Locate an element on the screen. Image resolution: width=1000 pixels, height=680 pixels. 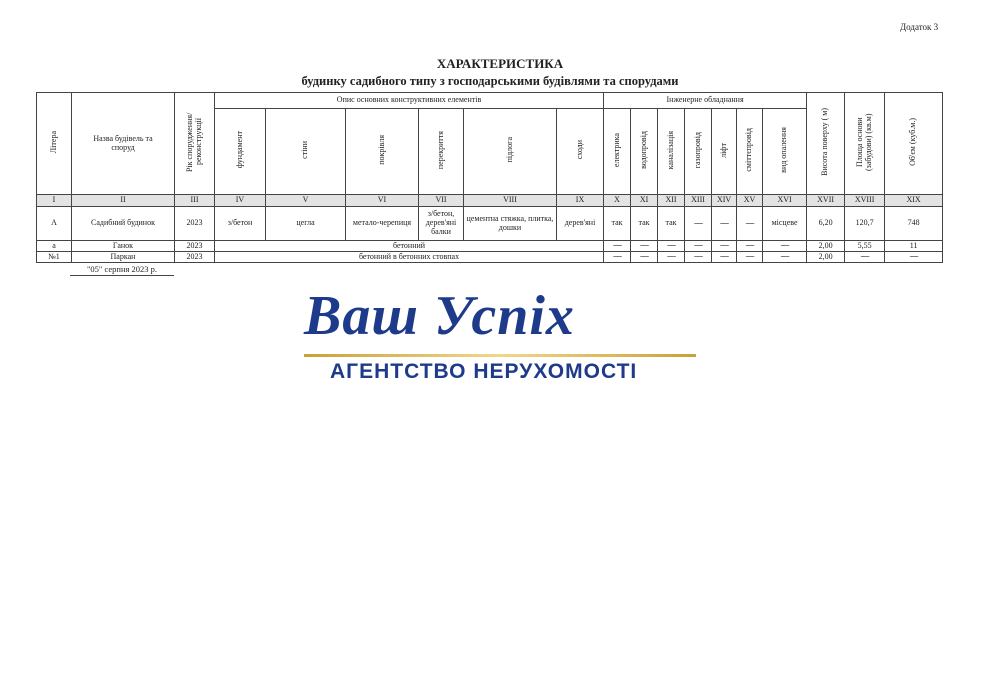
column-numeral: XV is located at coordinates (750, 200).